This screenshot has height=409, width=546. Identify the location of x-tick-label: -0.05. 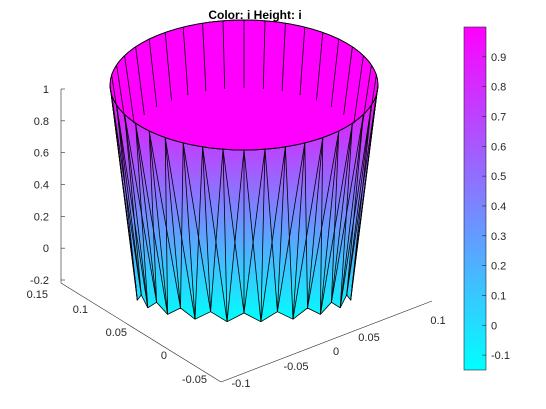
(295, 367).